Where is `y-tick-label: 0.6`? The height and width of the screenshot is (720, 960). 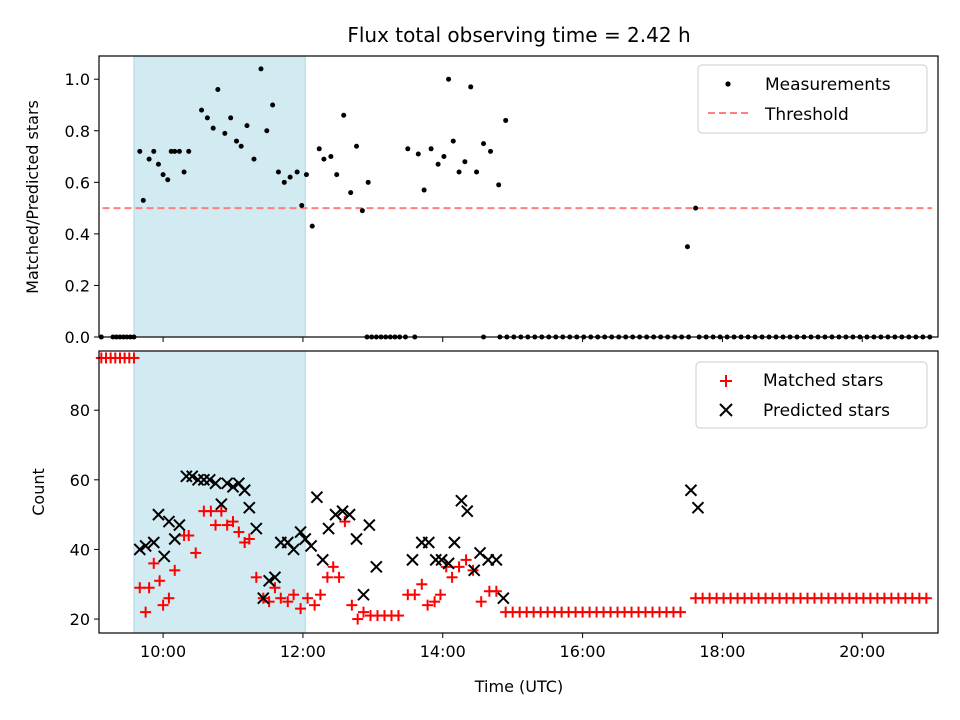
y-tick-label: 0.6 is located at coordinates (77, 182).